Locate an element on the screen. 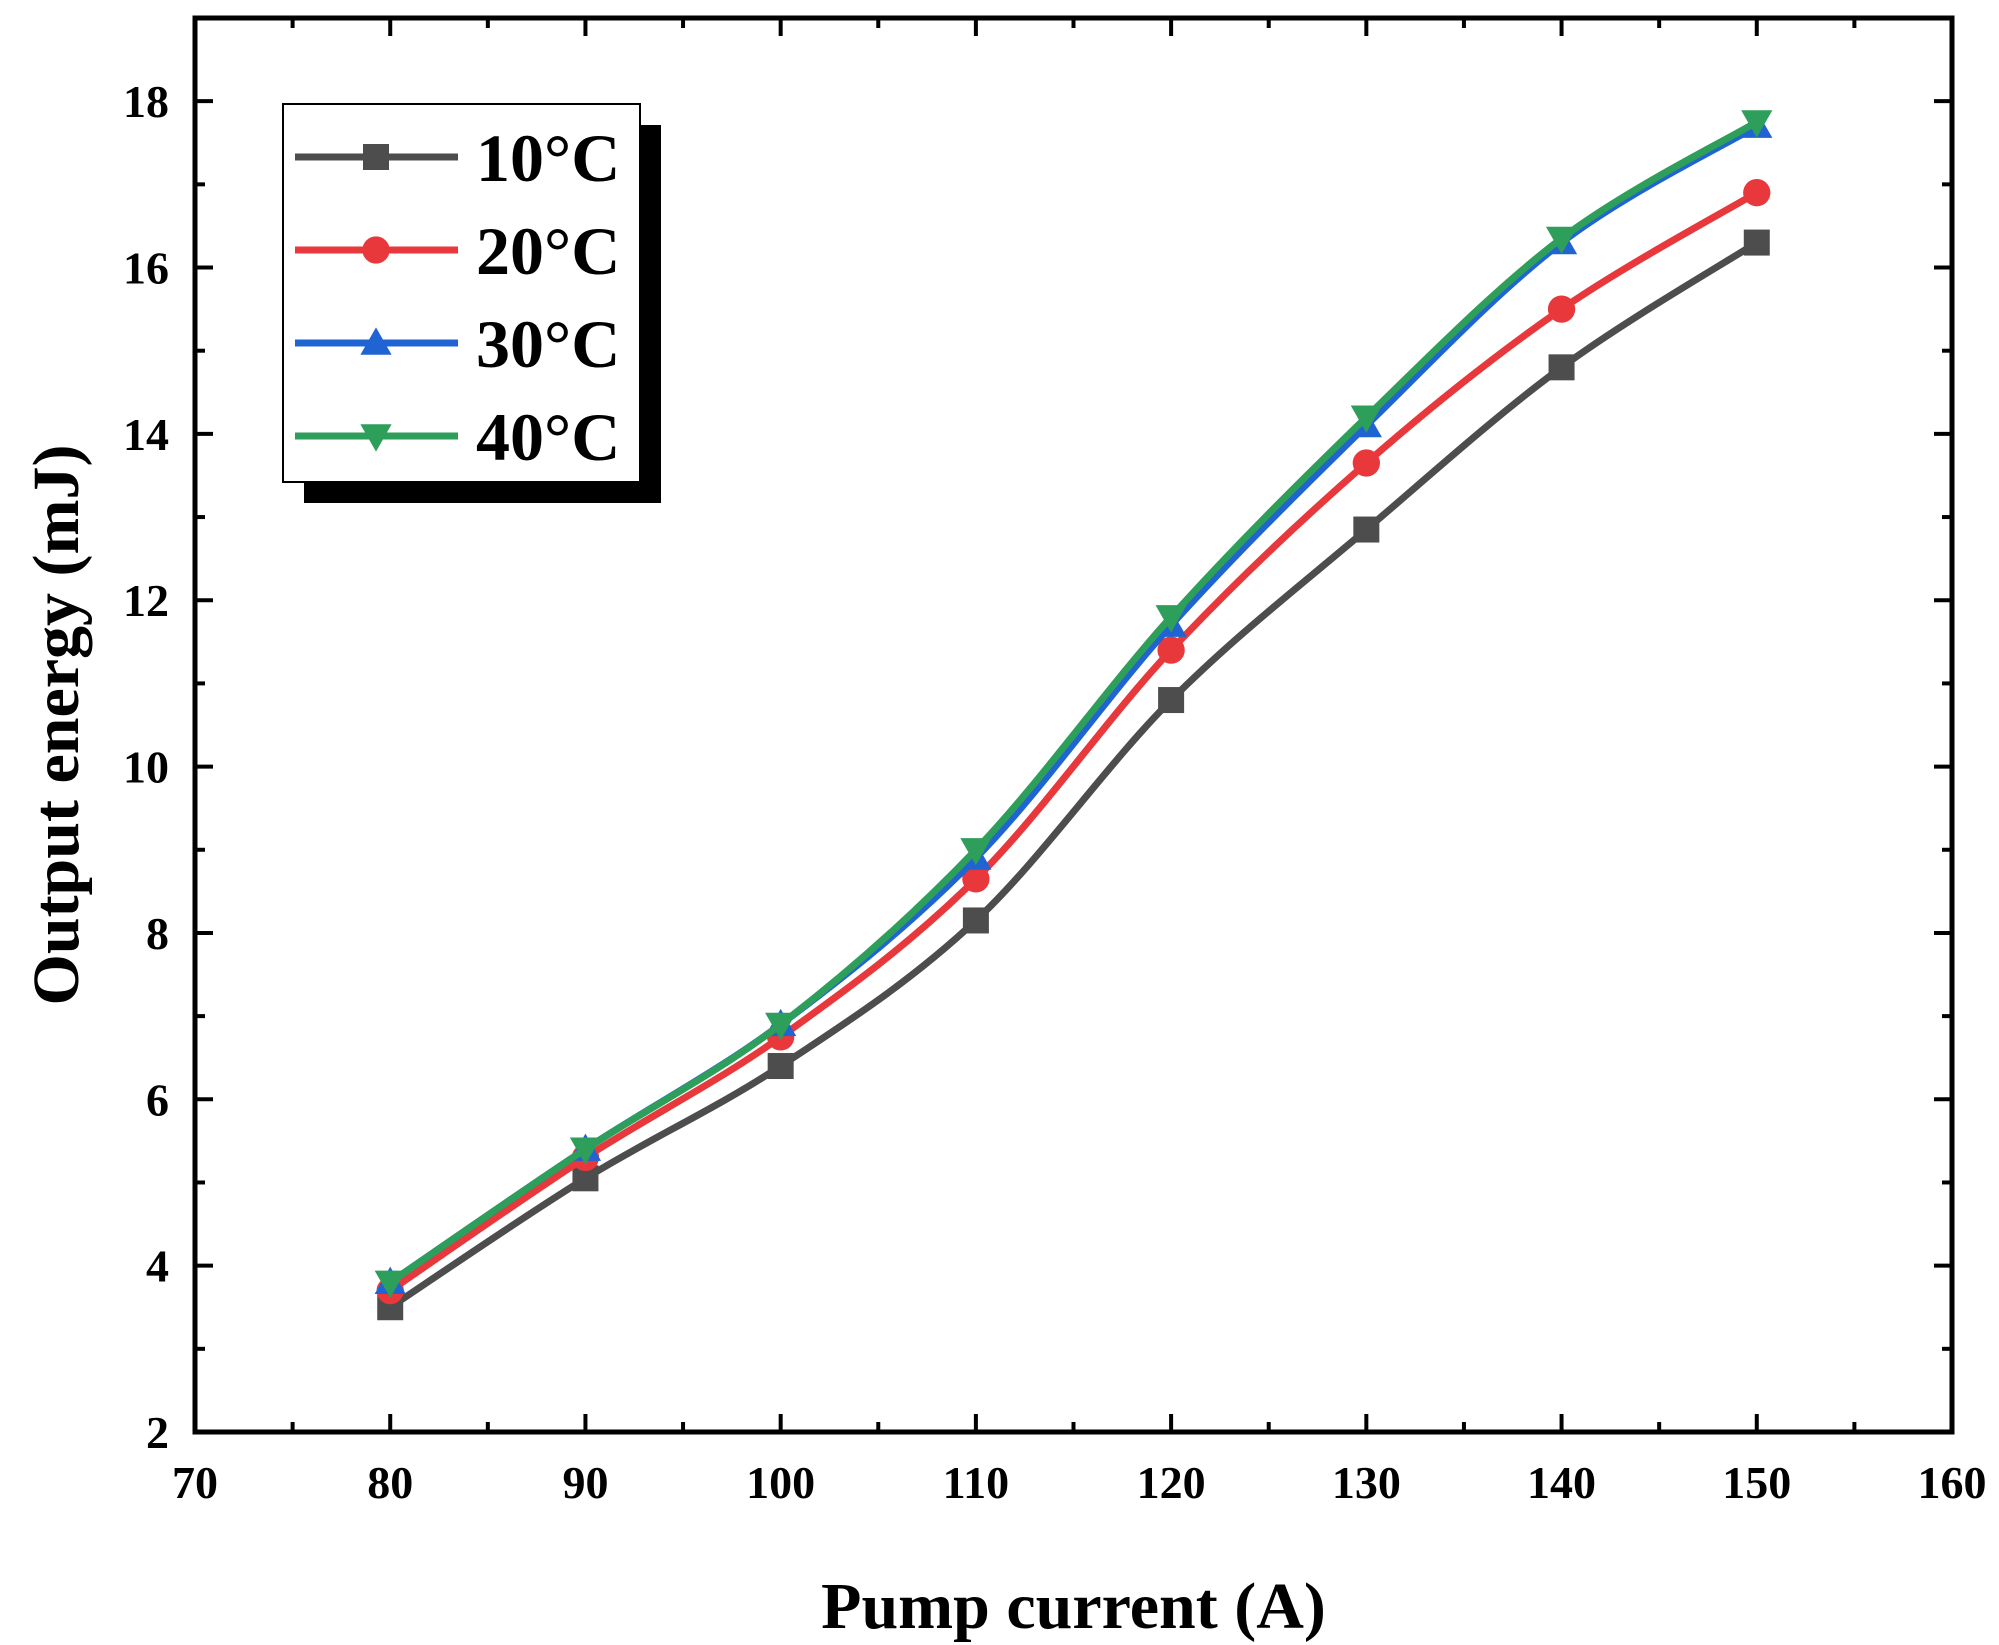 The width and height of the screenshot is (1999, 1645). y-tick-label: 14 is located at coordinates (146, 434).